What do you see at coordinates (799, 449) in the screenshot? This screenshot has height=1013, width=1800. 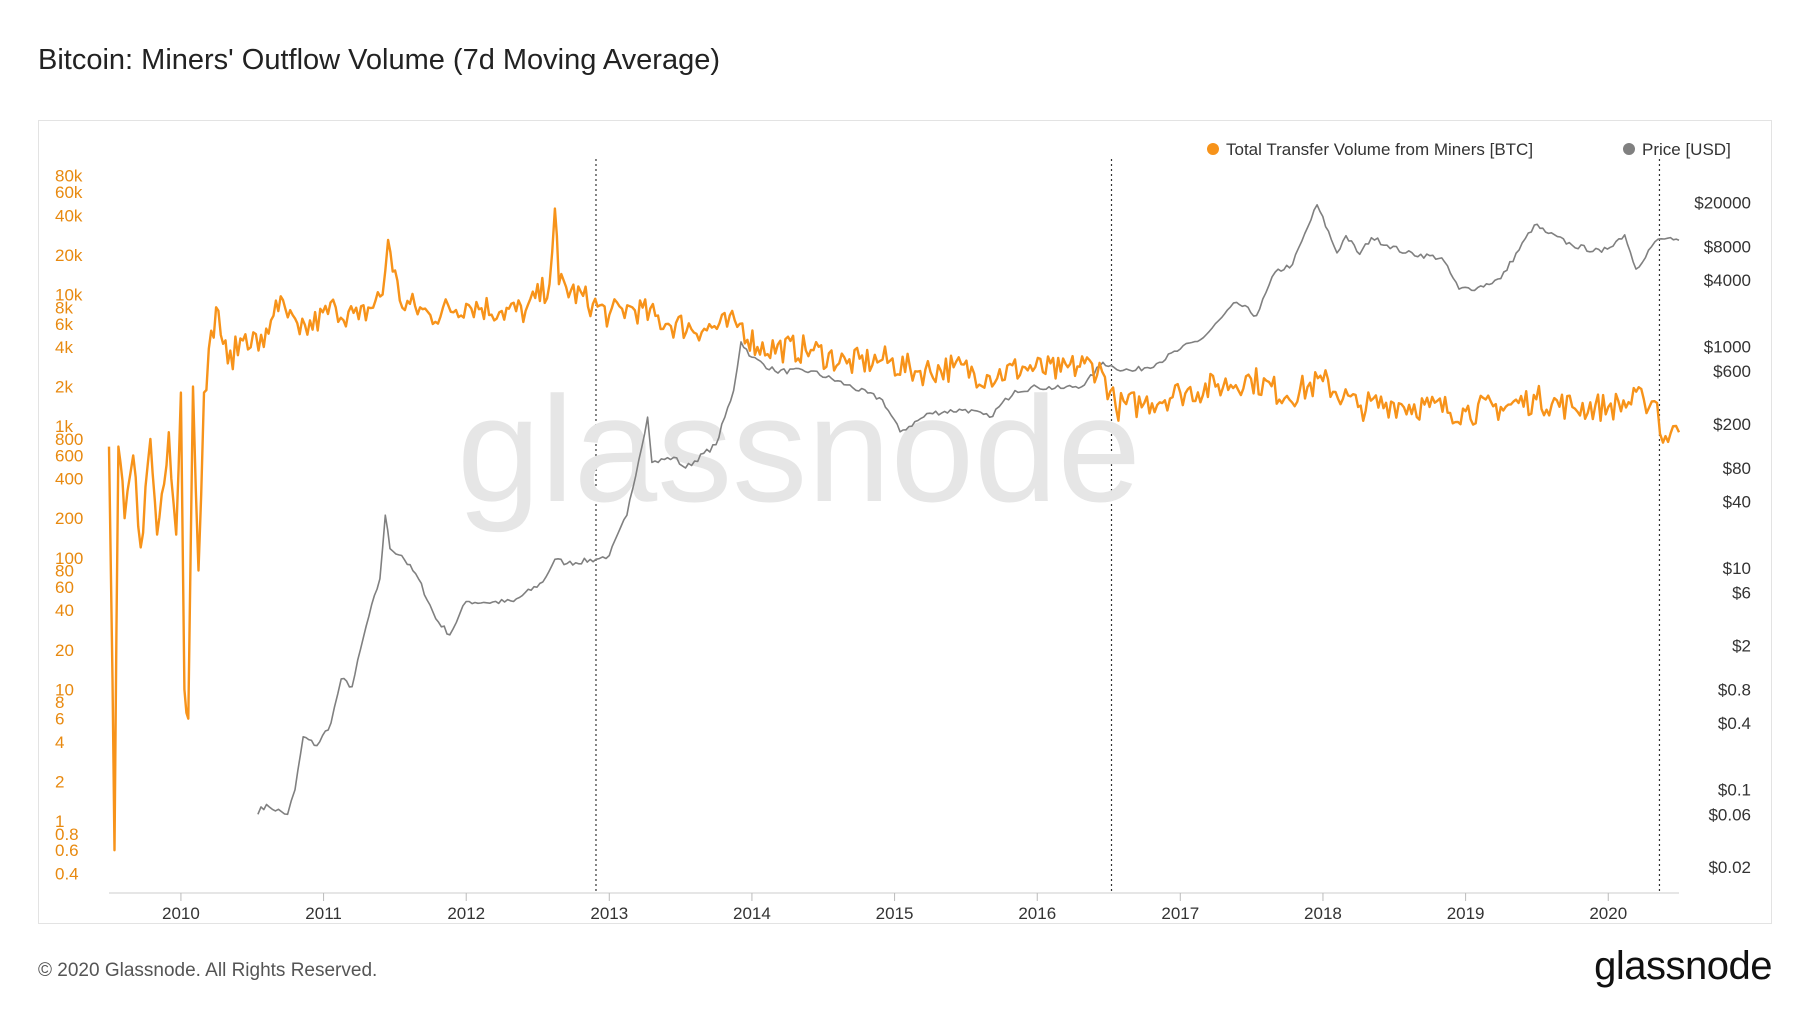 I see `watermark: glassnode` at bounding box center [799, 449].